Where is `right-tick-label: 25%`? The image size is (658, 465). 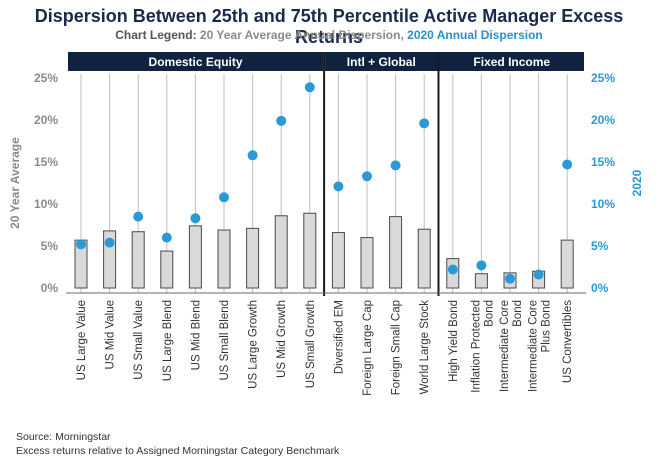
right-tick-label: 25% is located at coordinates (603, 78).